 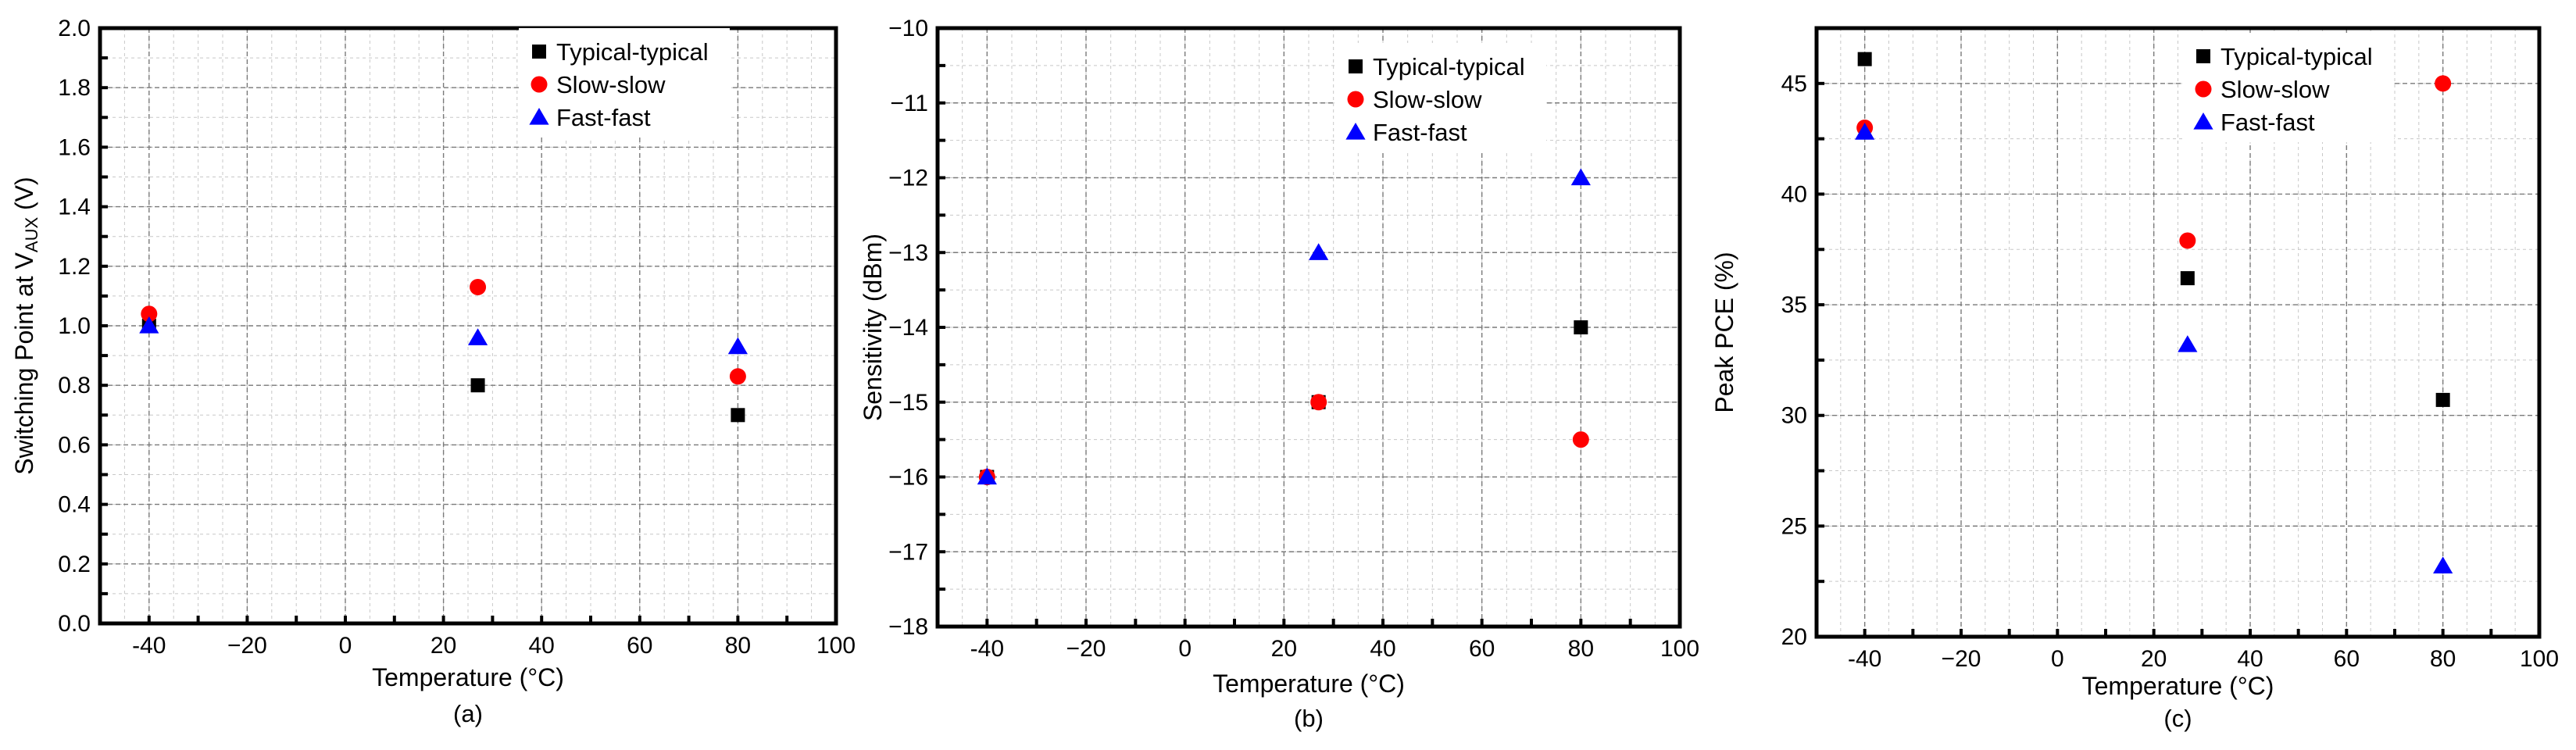 What do you see at coordinates (468, 713) in the screenshot?
I see `panel-label: (a)` at bounding box center [468, 713].